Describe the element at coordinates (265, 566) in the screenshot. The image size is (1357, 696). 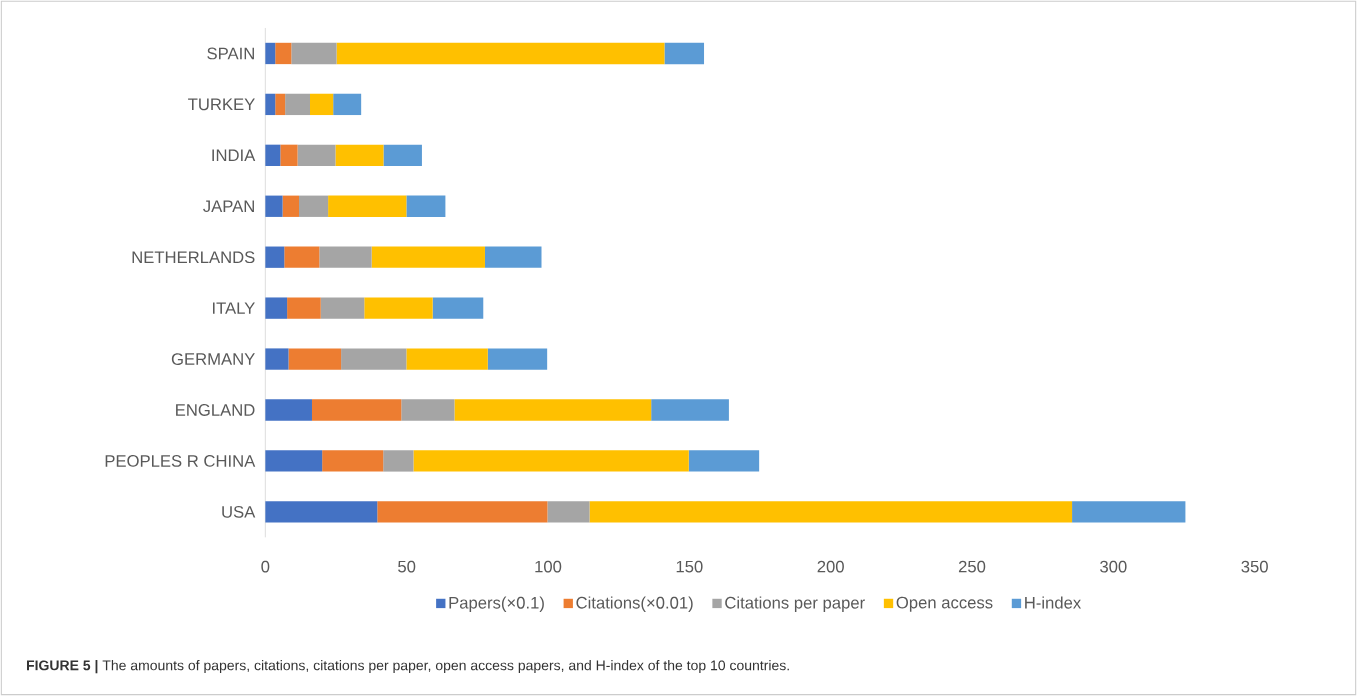
I see `x-tick-label: 0` at that location.